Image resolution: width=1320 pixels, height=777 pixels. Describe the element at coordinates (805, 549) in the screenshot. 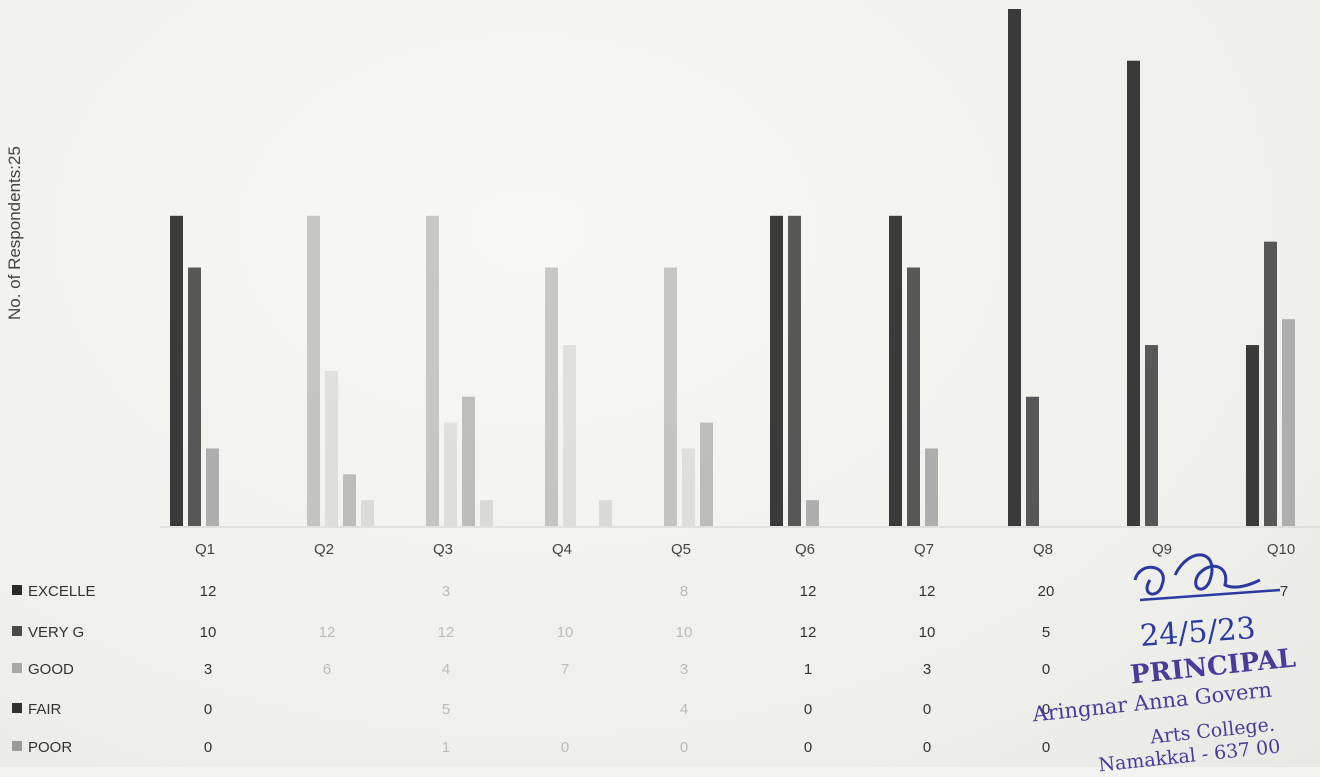

I see `x-tick-label: Q6` at that location.